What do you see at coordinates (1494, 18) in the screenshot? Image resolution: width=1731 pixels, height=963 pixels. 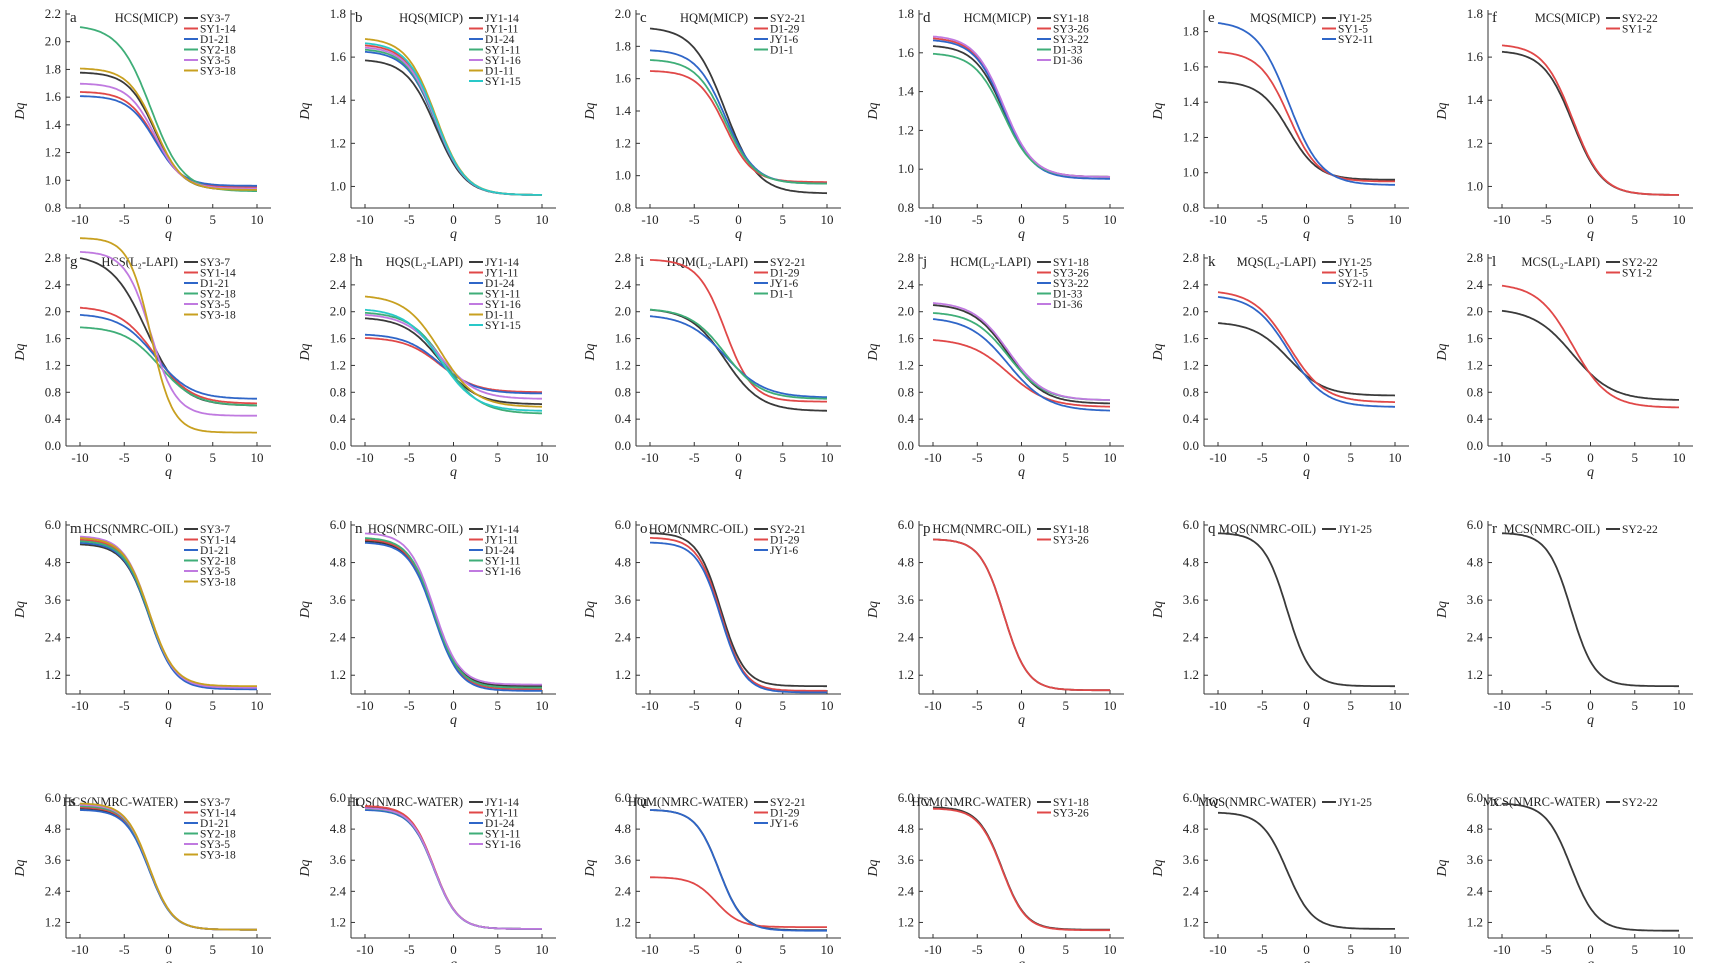 I see `panel-letter: f` at bounding box center [1494, 18].